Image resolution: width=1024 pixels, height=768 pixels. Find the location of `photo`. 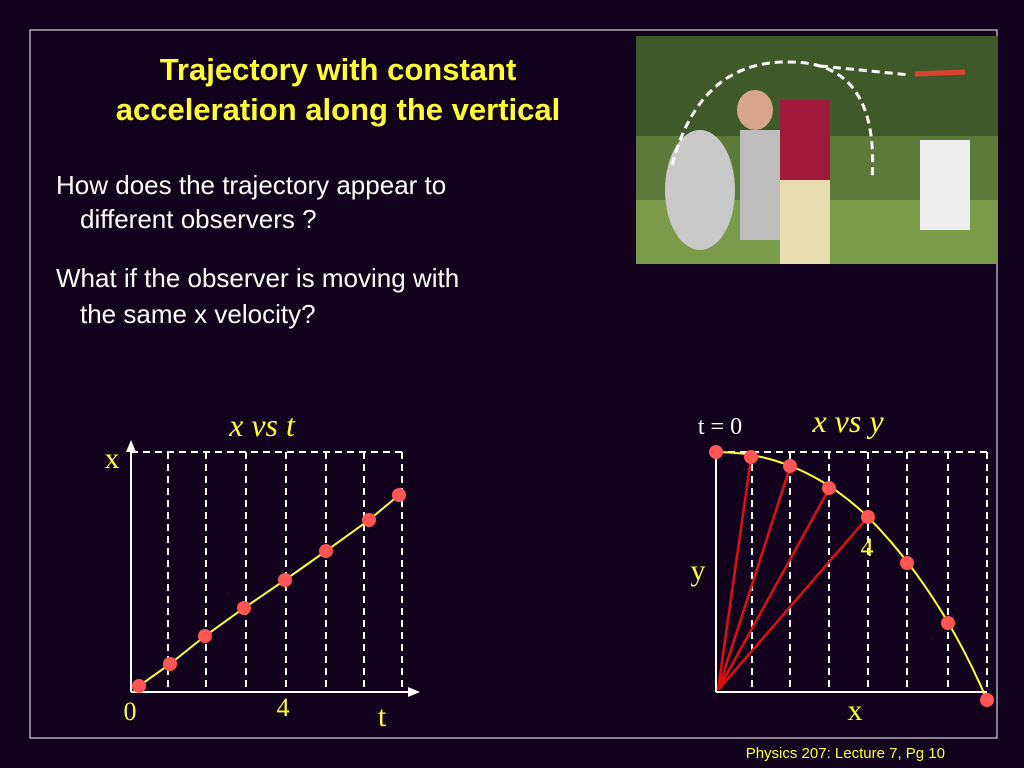

photo is located at coordinates (817, 150).